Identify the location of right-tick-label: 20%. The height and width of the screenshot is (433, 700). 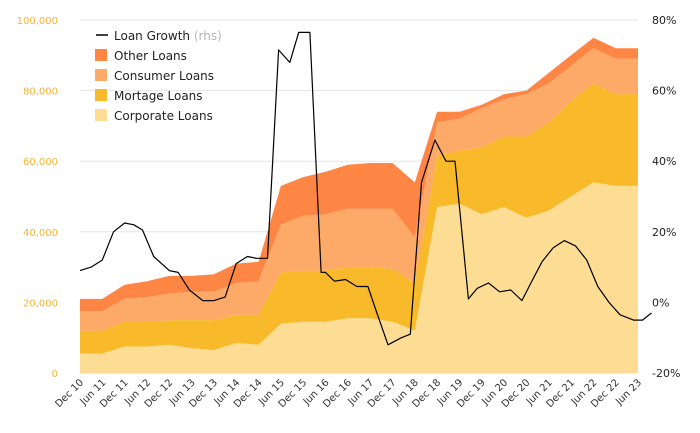
(664, 232).